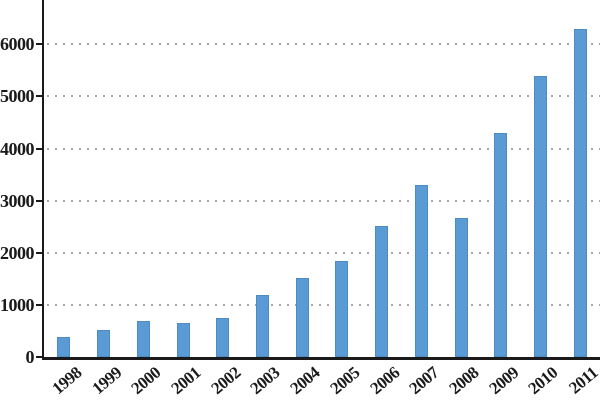  I want to click on x-axis-tick-label: 2003, so click(265, 381).